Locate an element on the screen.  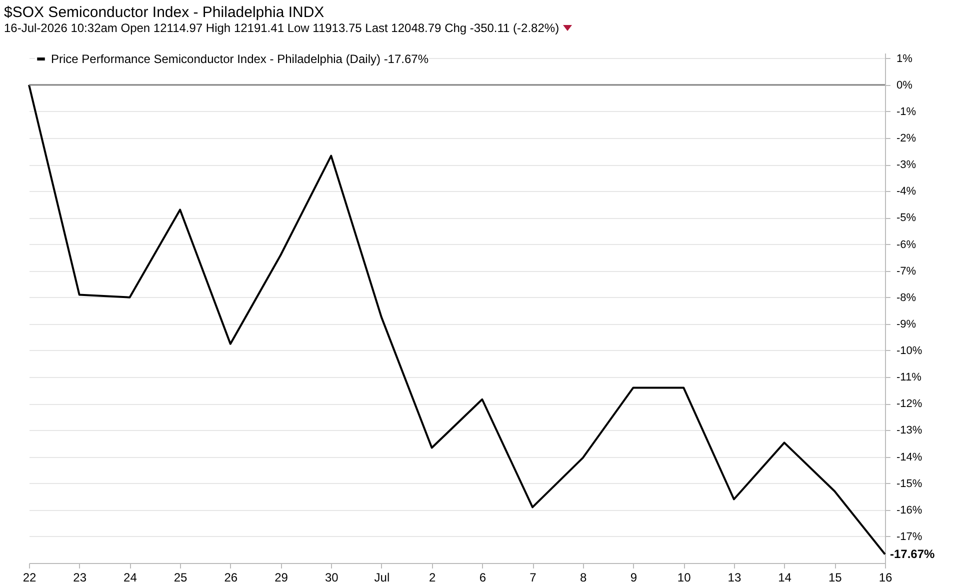
x-tick-label: 14 is located at coordinates (785, 577).